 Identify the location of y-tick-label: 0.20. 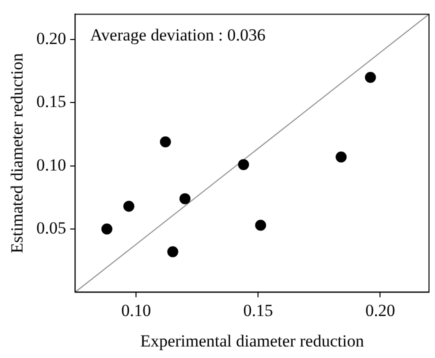
(51, 38).